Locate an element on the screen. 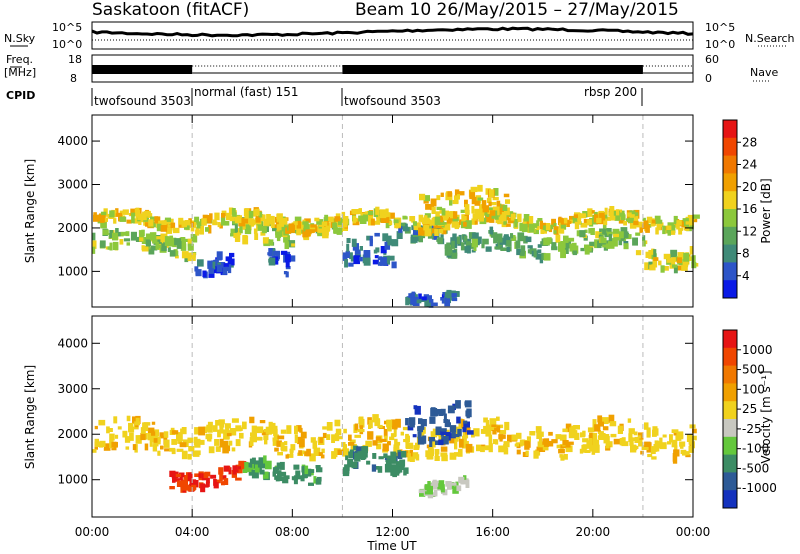  y-tick-label: 1000 is located at coordinates (72, 480).